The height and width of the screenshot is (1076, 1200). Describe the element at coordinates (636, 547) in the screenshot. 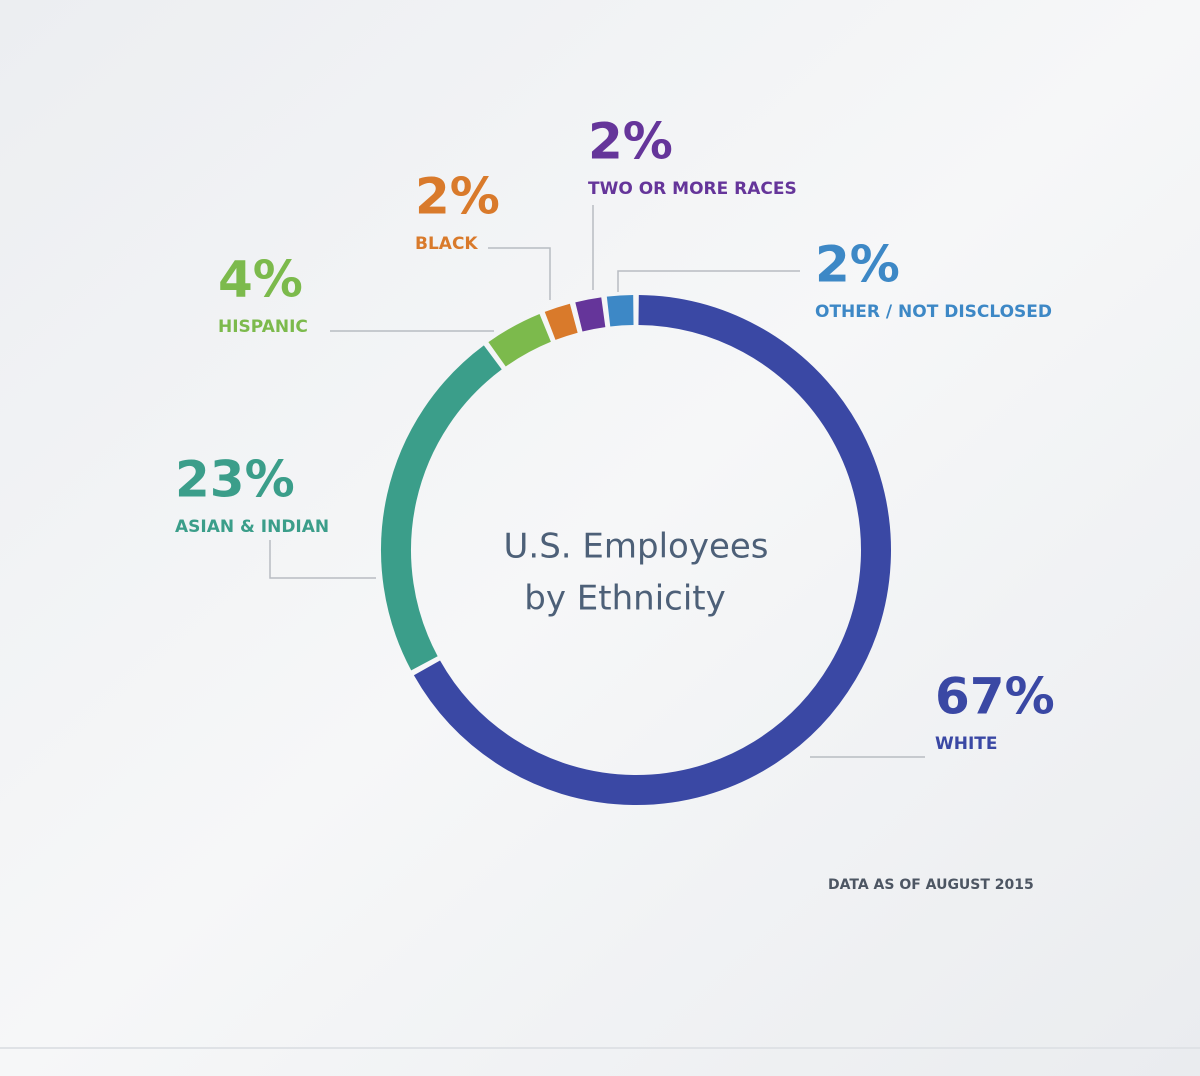

I see `chart-title: U.S. Employees` at that location.